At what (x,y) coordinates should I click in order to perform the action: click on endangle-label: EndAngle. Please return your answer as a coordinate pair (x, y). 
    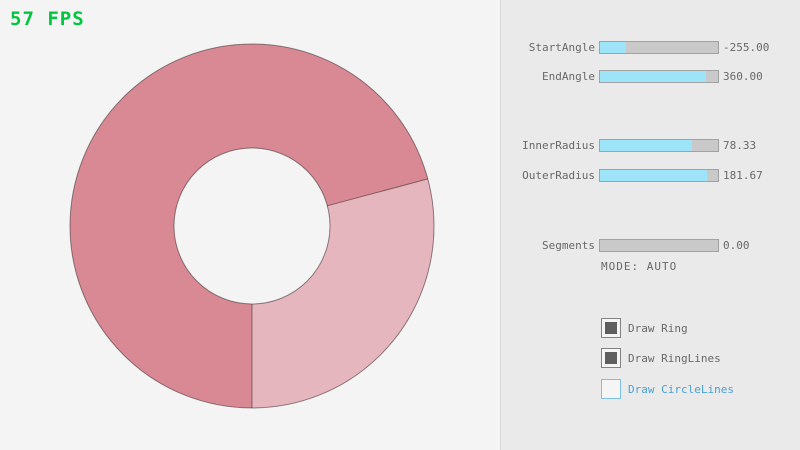
    Looking at the image, I should click on (568, 76).